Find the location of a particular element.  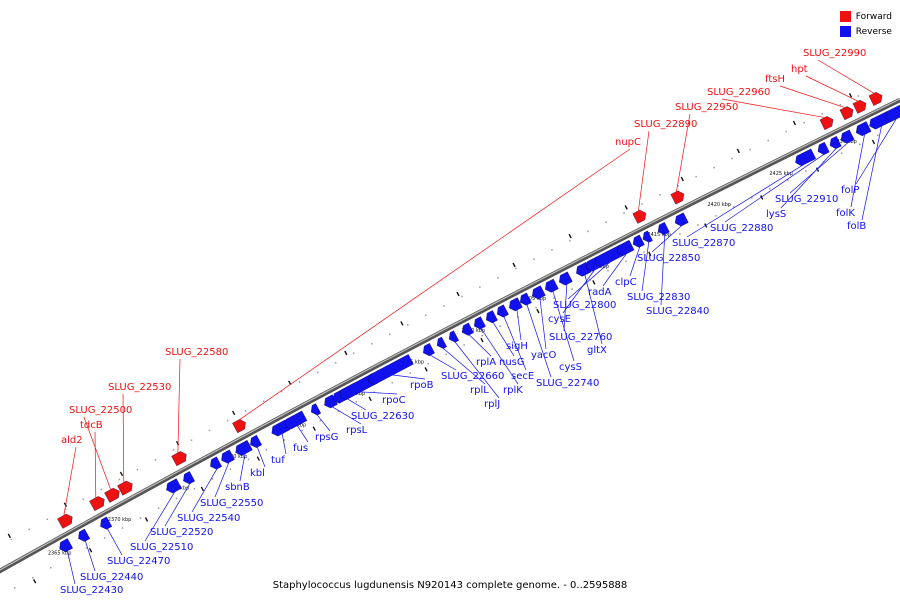

leader-yacO is located at coordinates (543, 323).